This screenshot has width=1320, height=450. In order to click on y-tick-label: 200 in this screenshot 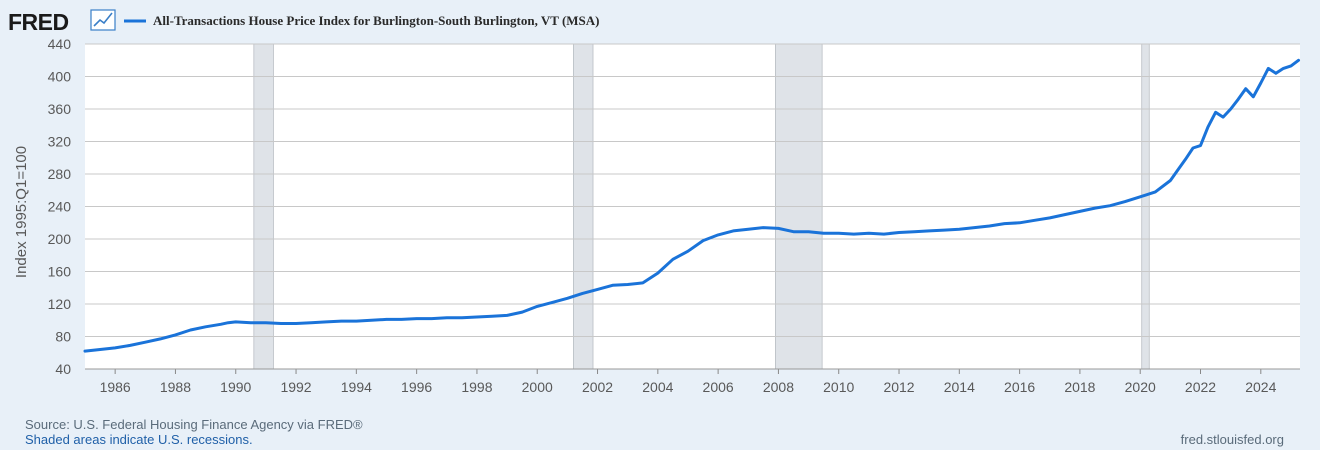, I will do `click(60, 239)`.